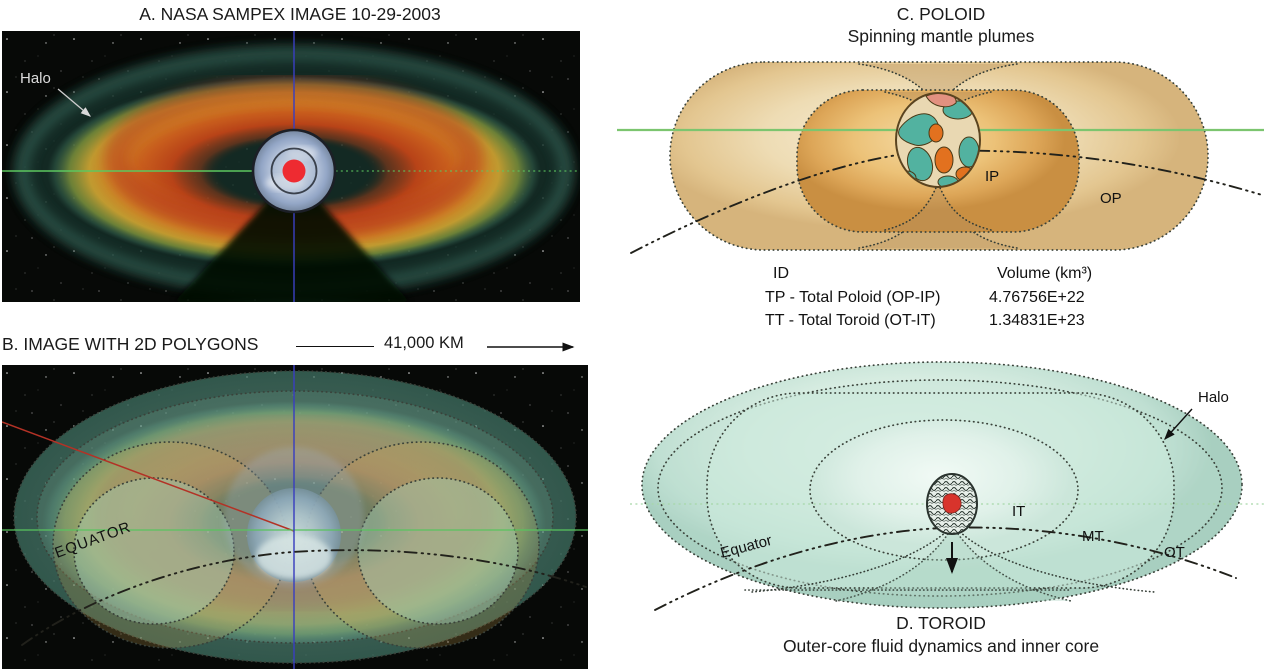 The image size is (1264, 670). I want to click on earth-sphere, so click(294, 171).